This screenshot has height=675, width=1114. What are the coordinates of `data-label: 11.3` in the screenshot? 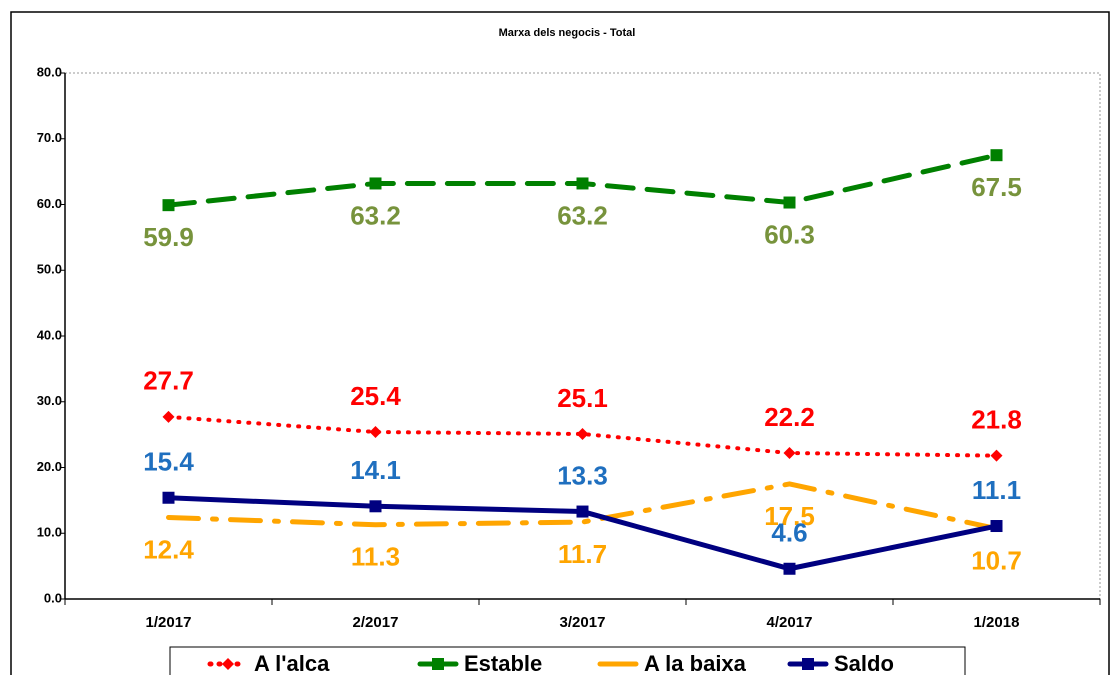 It's located at (375, 557).